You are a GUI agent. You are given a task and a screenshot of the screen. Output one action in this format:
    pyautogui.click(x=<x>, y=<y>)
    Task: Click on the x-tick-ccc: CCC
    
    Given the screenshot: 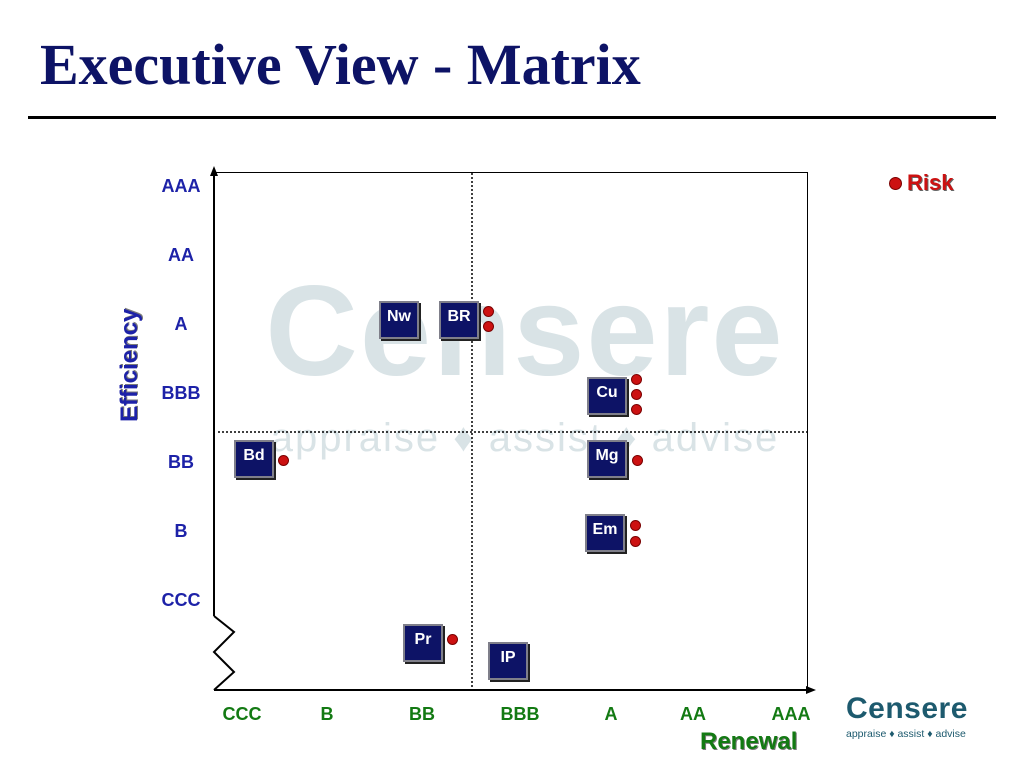 What is the action you would take?
    pyautogui.click(x=242, y=714)
    